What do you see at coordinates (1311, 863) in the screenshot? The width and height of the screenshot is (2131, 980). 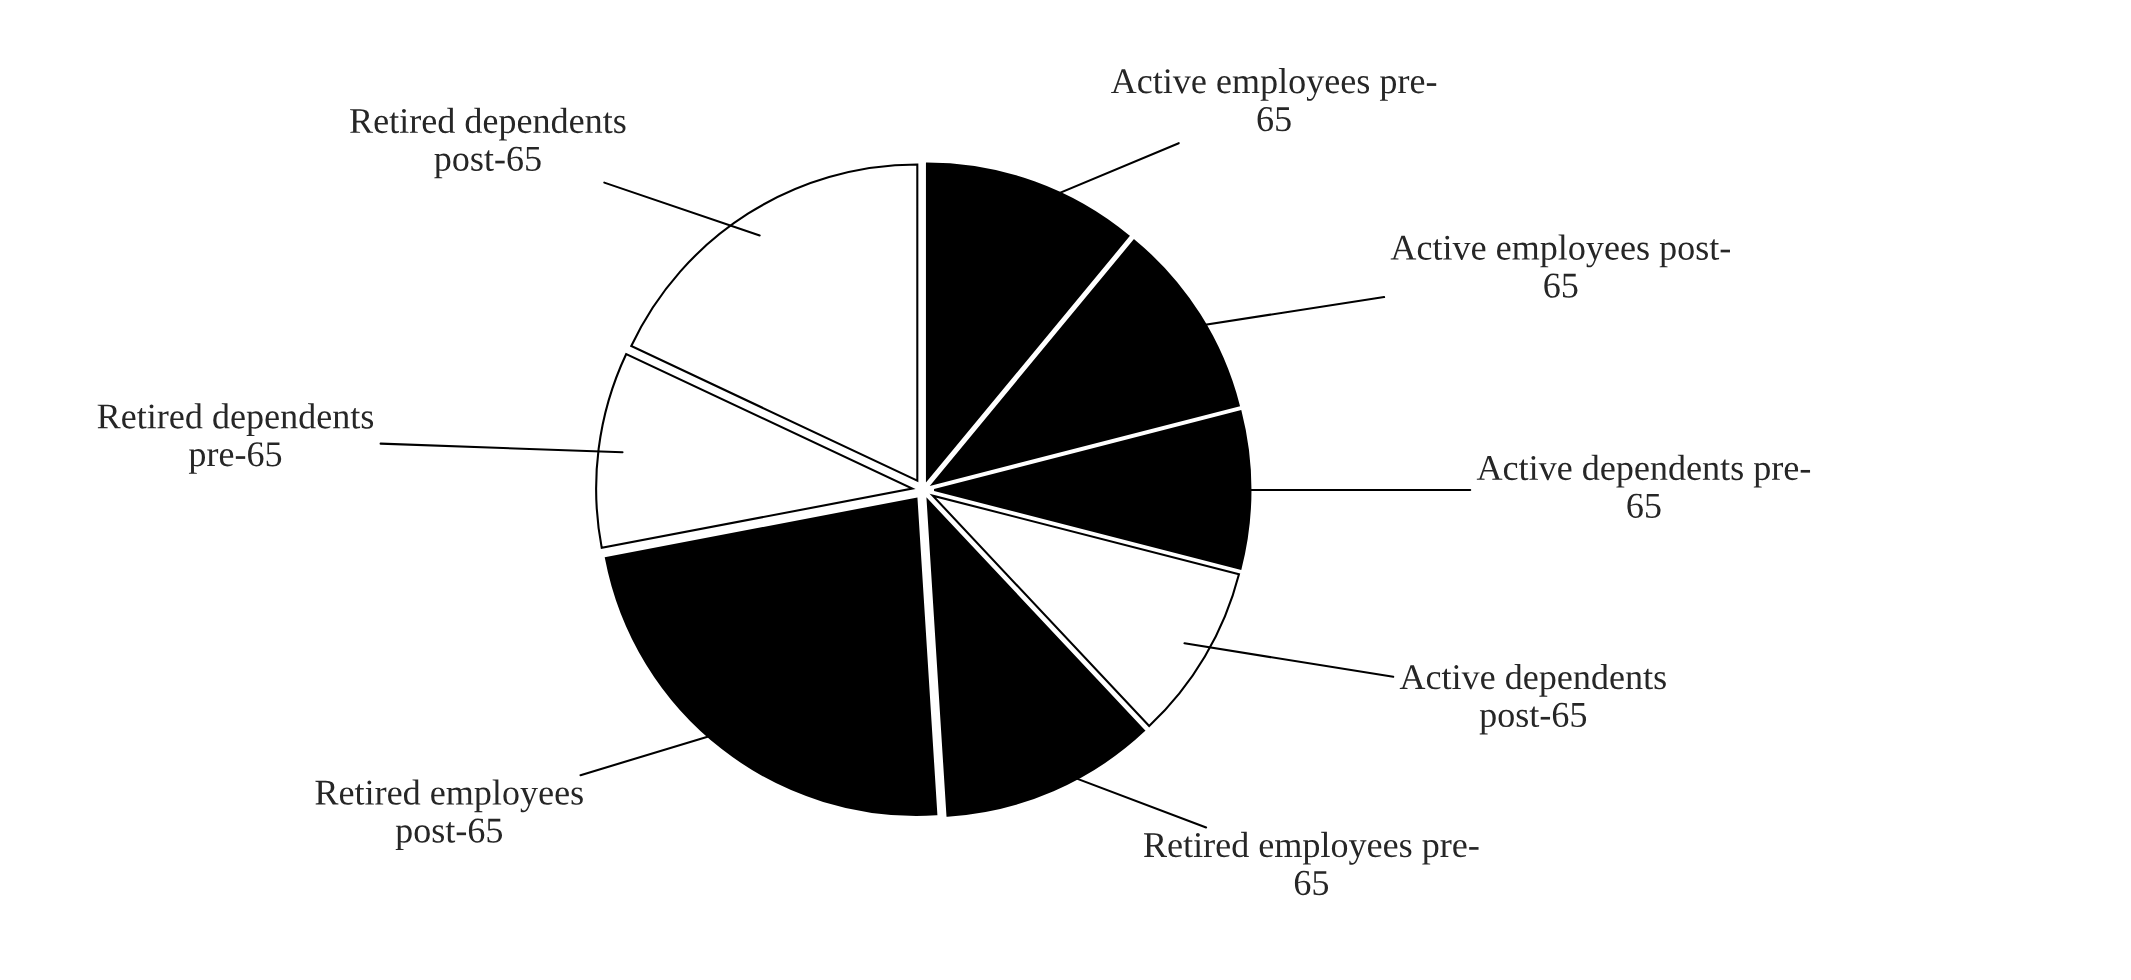 I see `slice-label: Retired employees pre- 65` at bounding box center [1311, 863].